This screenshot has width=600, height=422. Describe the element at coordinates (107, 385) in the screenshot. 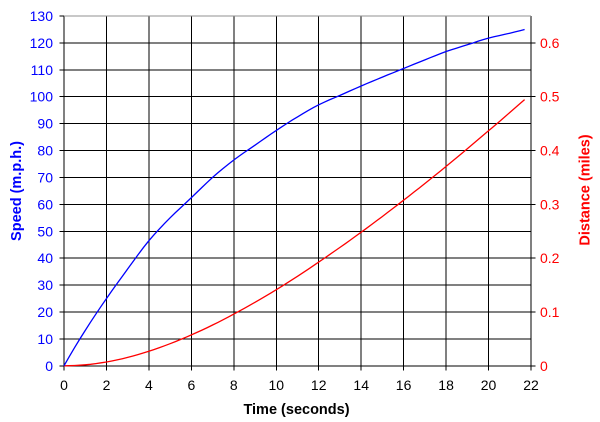

I see `svg-text: 2` at that location.